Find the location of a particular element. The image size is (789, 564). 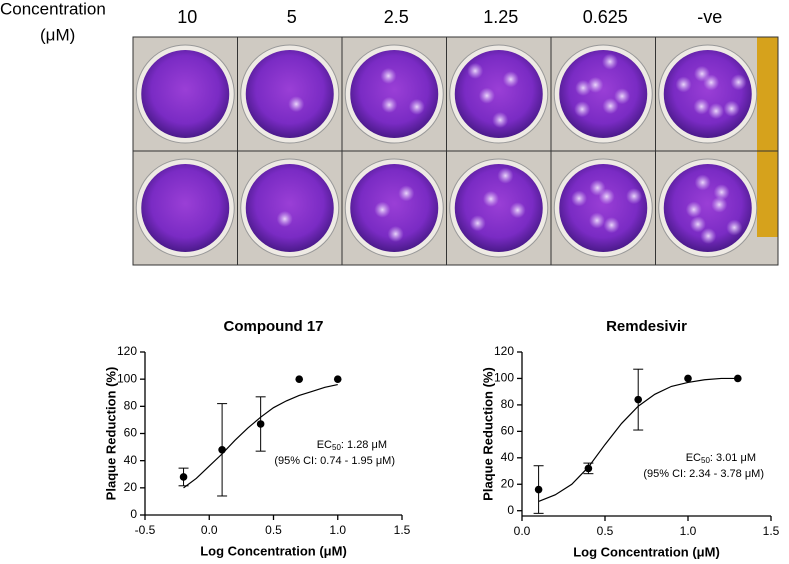

ec50-annotation: EC50: 3.01 μM is located at coordinates (721, 458).